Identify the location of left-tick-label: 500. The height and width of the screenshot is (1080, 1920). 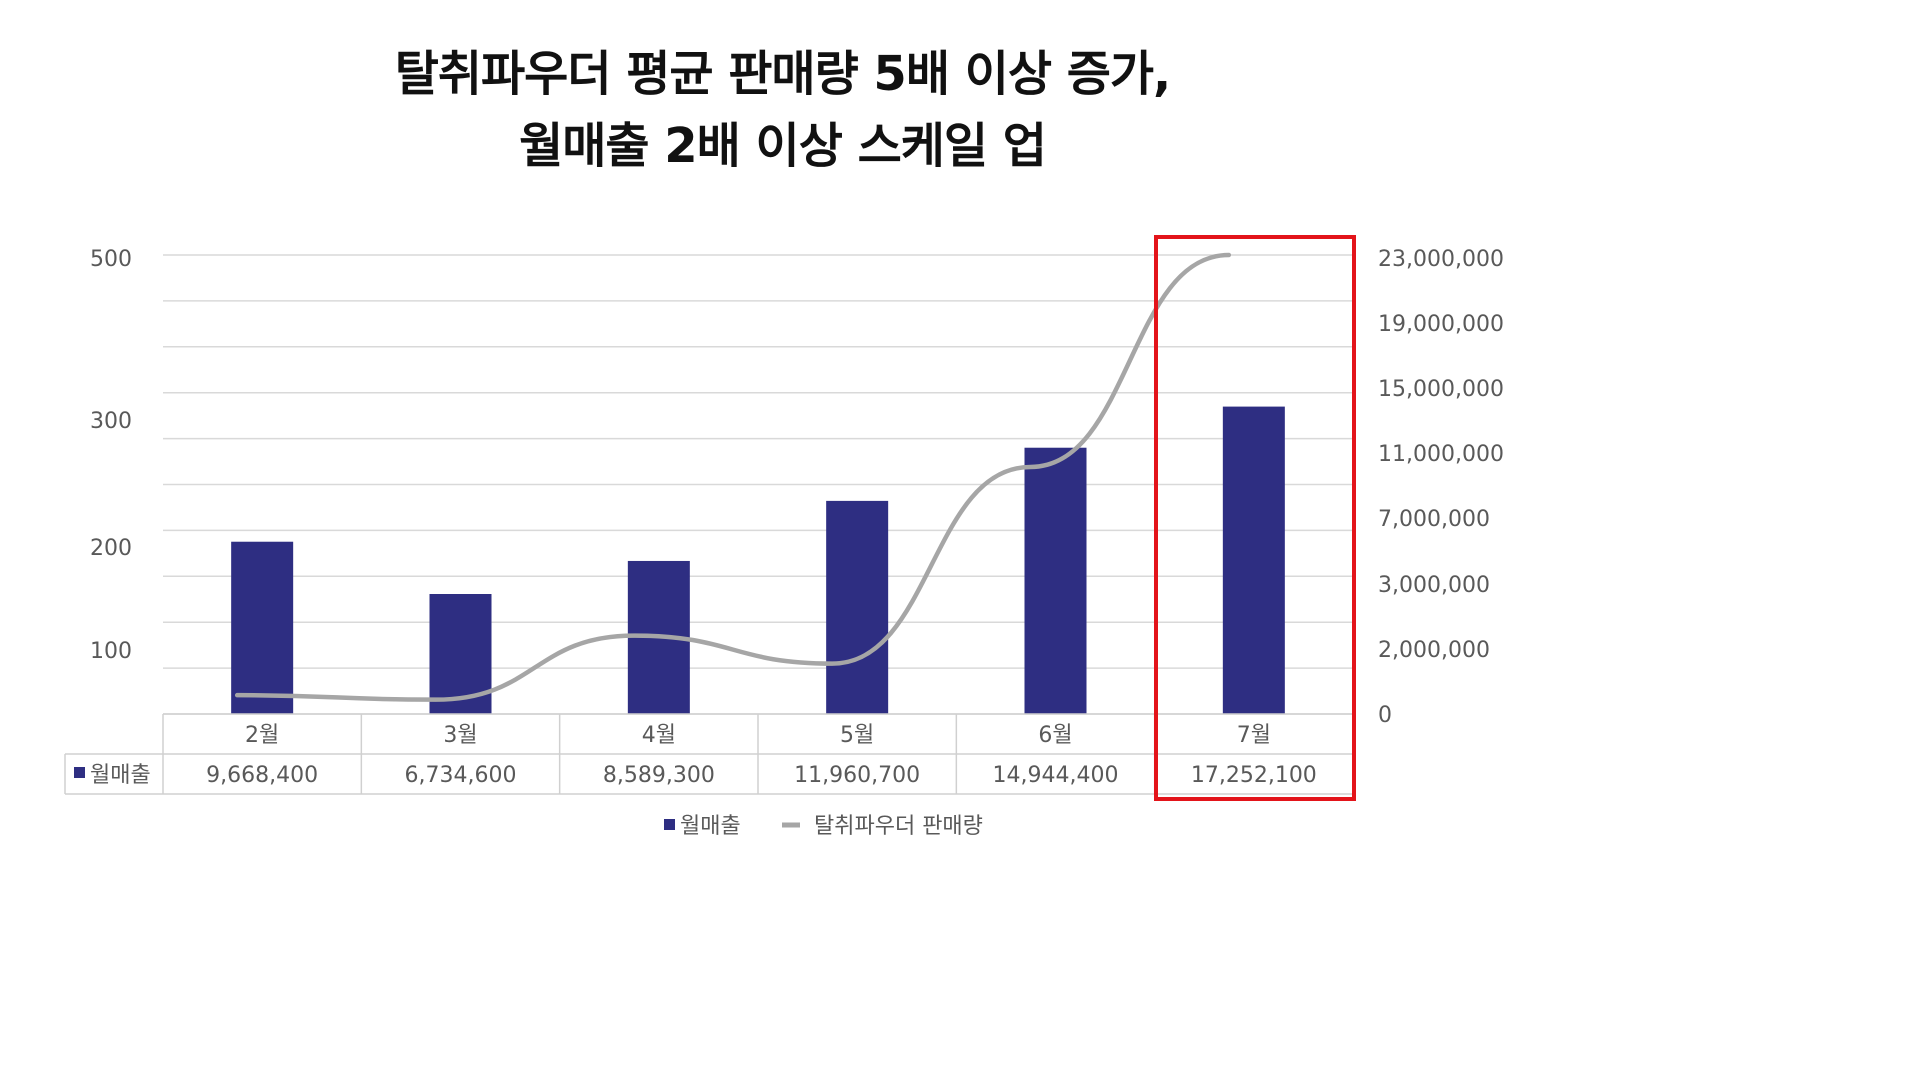
(111, 259).